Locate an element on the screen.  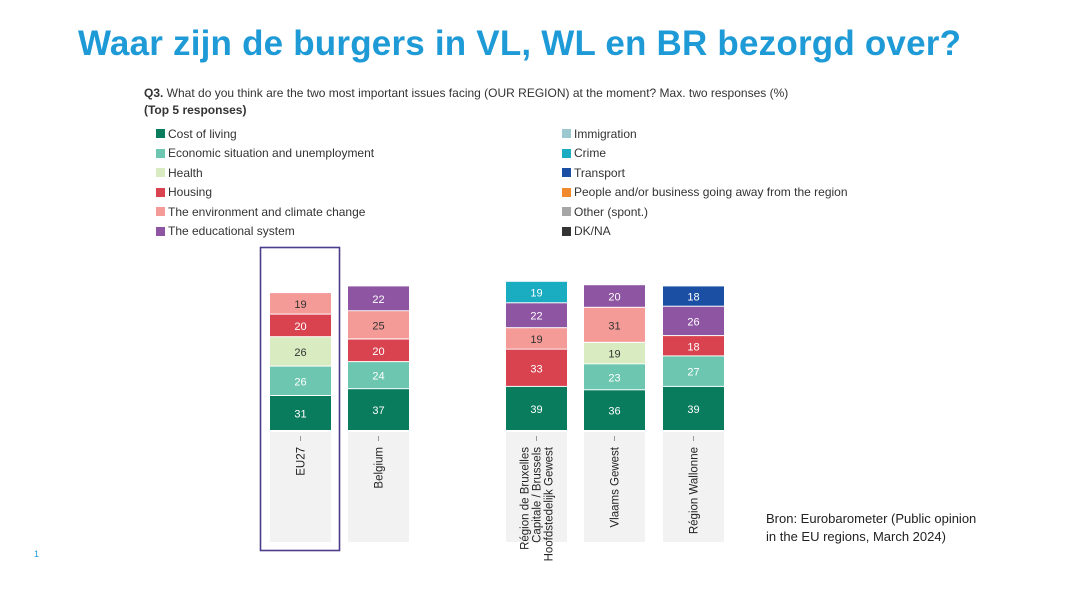
source-line-1: Bron: Eurobarometer (Public opinion is located at coordinates (871, 518).